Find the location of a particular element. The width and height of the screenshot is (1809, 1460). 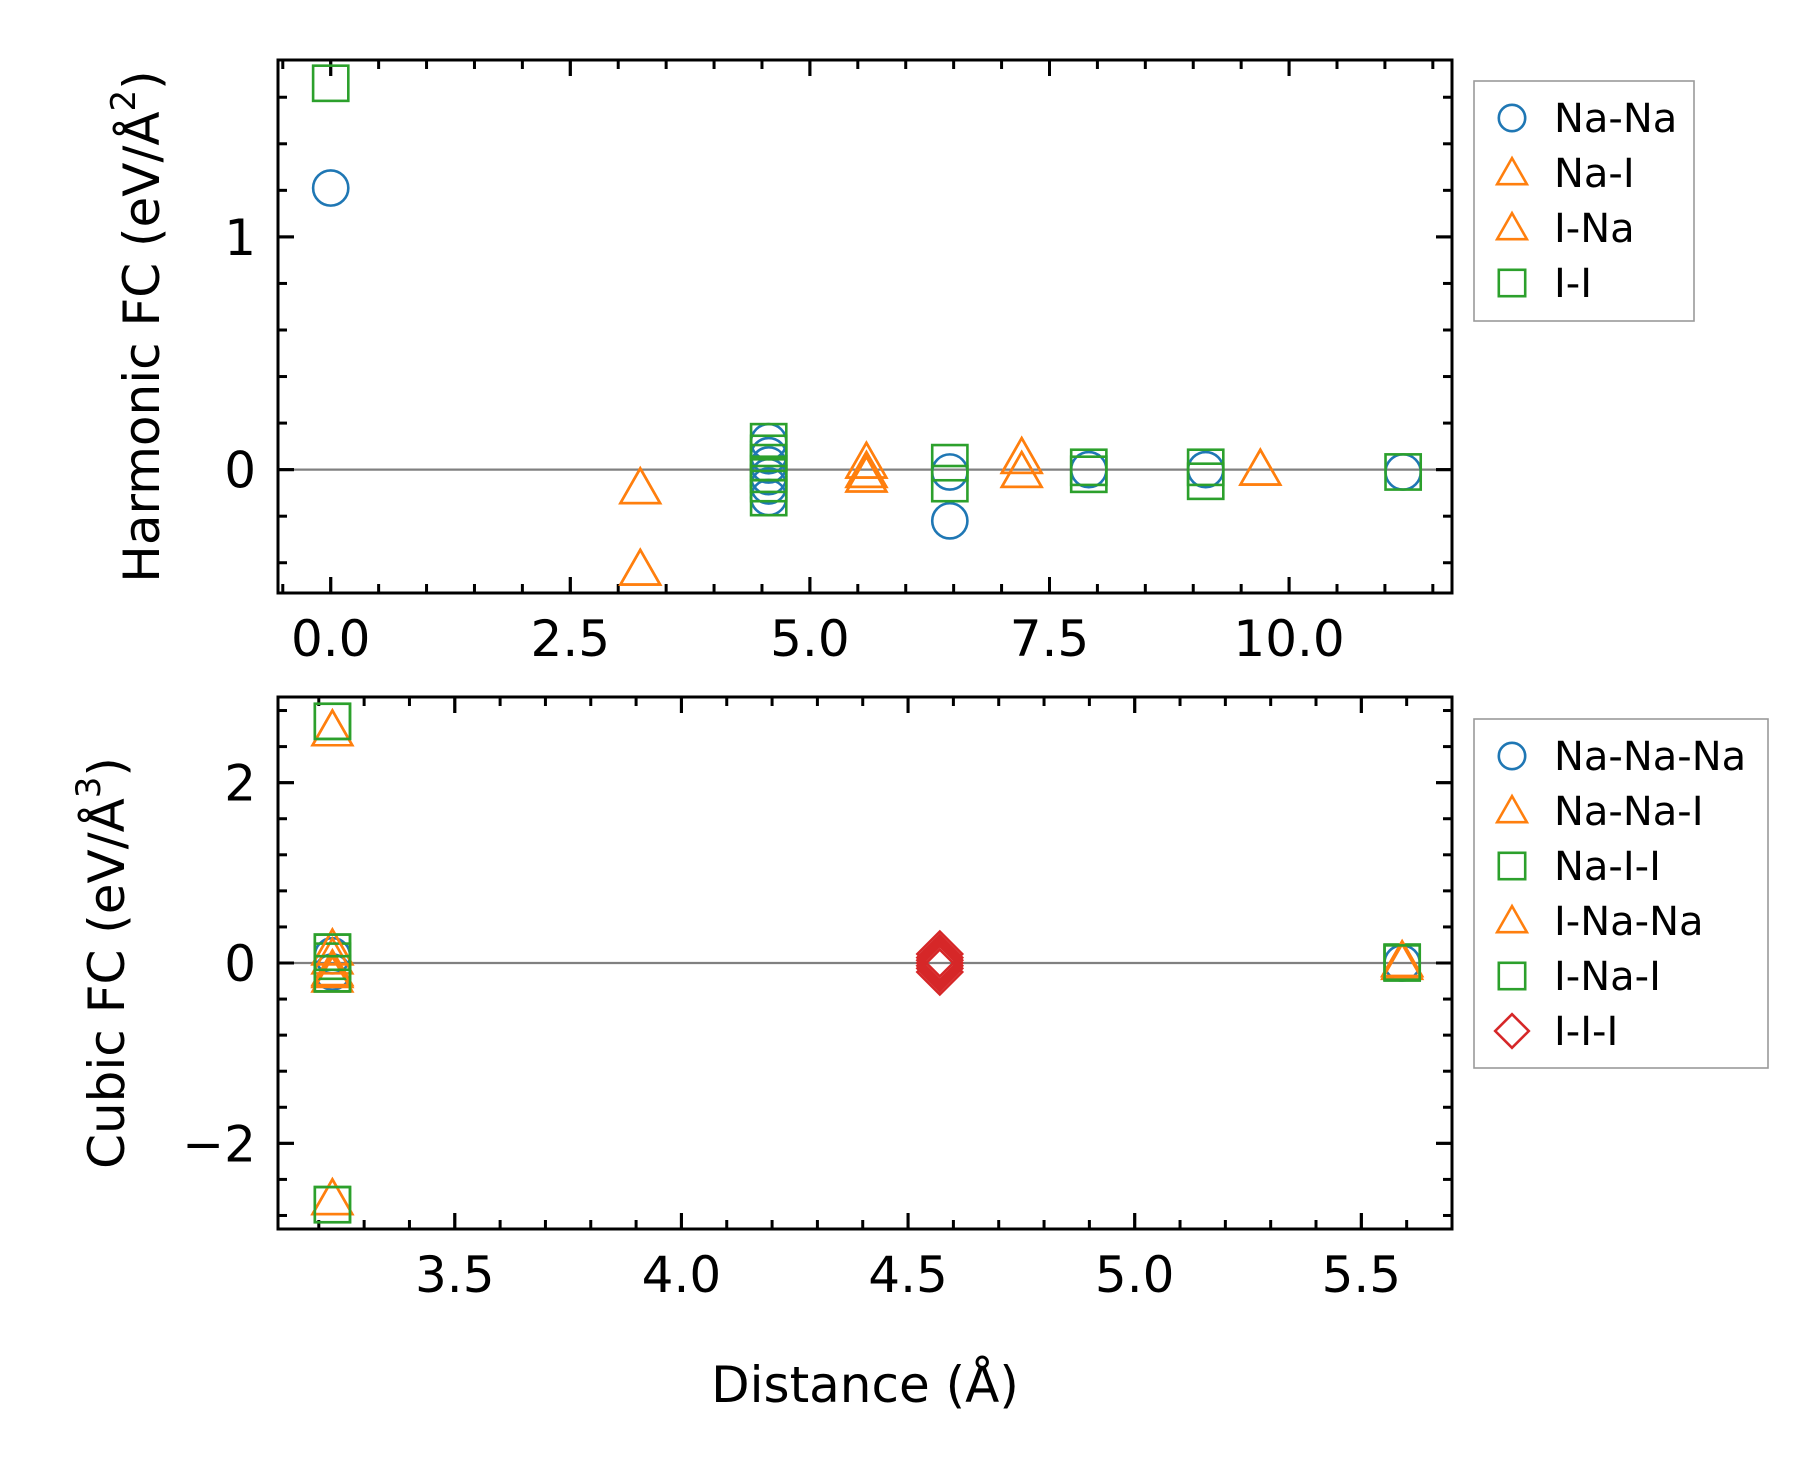

na-na-i-point is located at coordinates (332, 1196).